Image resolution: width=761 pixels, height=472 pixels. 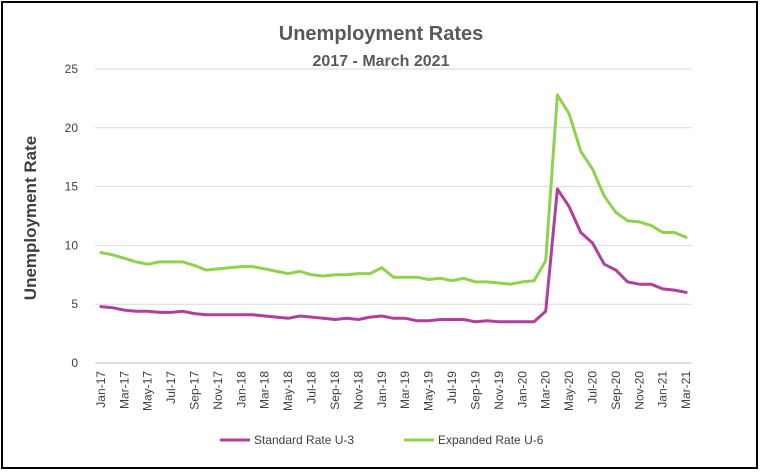 What do you see at coordinates (304, 440) in the screenshot?
I see `legend-label: Standard Rate U-3` at bounding box center [304, 440].